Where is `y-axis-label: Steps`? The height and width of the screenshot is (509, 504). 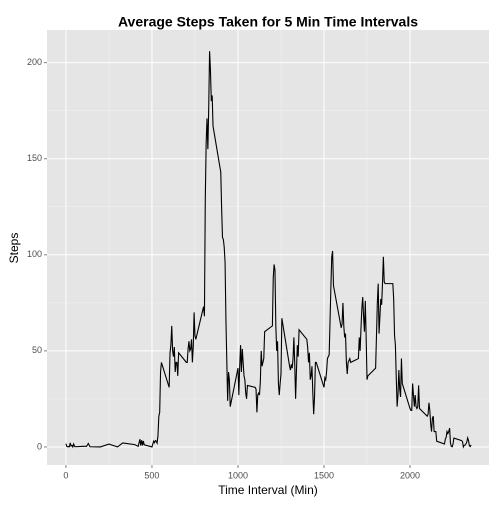
y-axis-label: Steps is located at coordinates (14, 248).